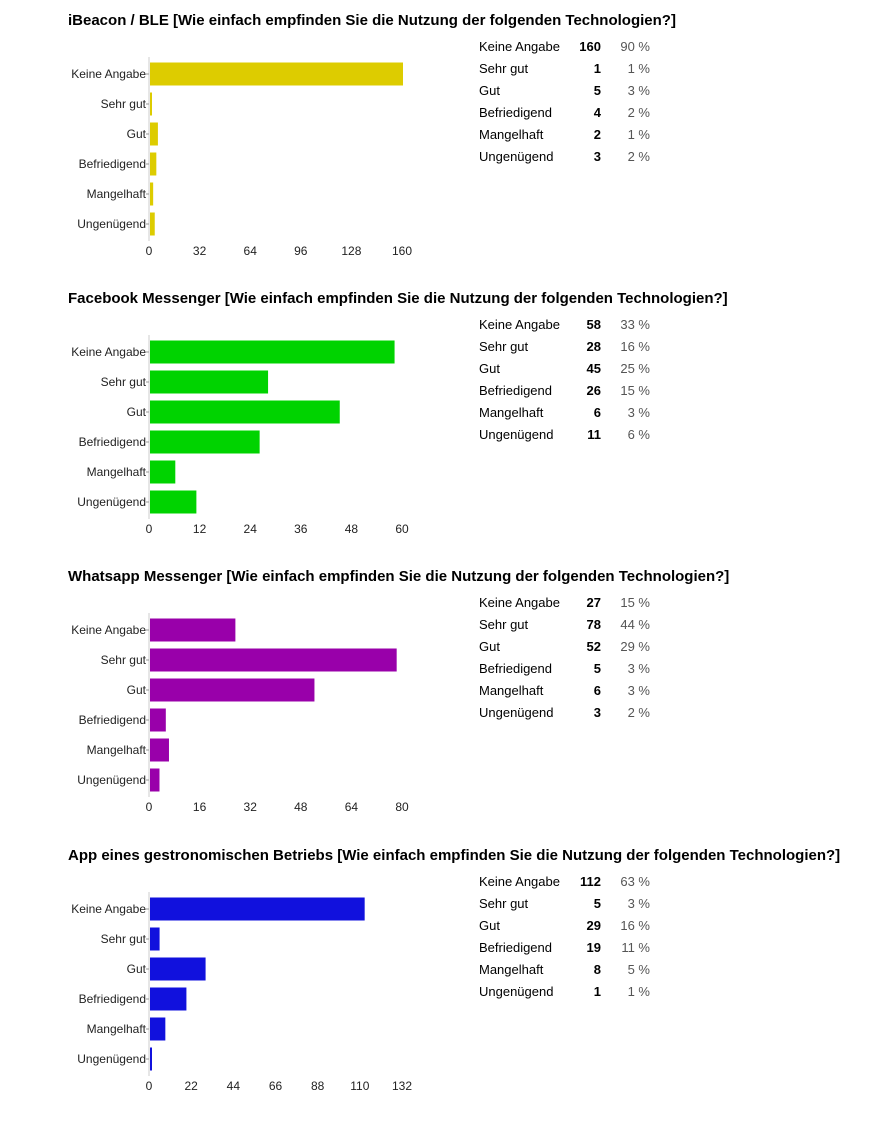 The image size is (882, 1125). What do you see at coordinates (402, 529) in the screenshot?
I see `x-tick-label: 60` at bounding box center [402, 529].